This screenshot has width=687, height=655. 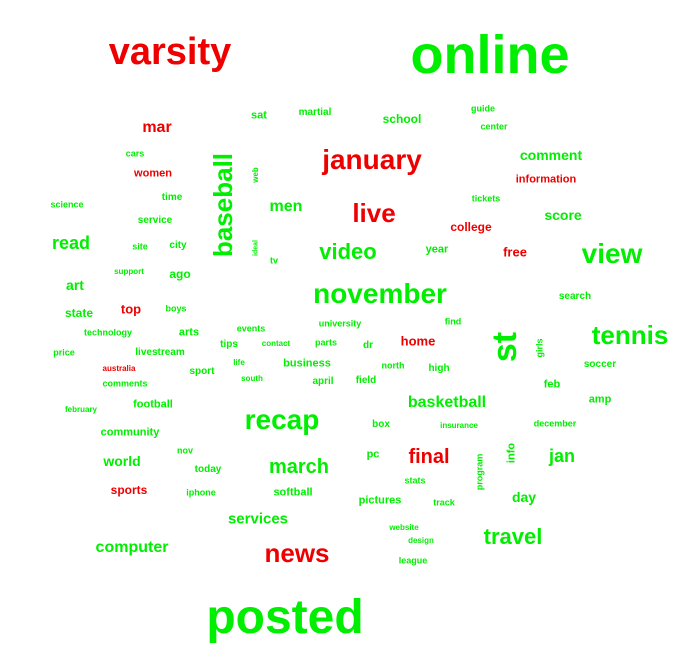 What do you see at coordinates (348, 251) in the screenshot?
I see `cloud-word-video: video` at bounding box center [348, 251].